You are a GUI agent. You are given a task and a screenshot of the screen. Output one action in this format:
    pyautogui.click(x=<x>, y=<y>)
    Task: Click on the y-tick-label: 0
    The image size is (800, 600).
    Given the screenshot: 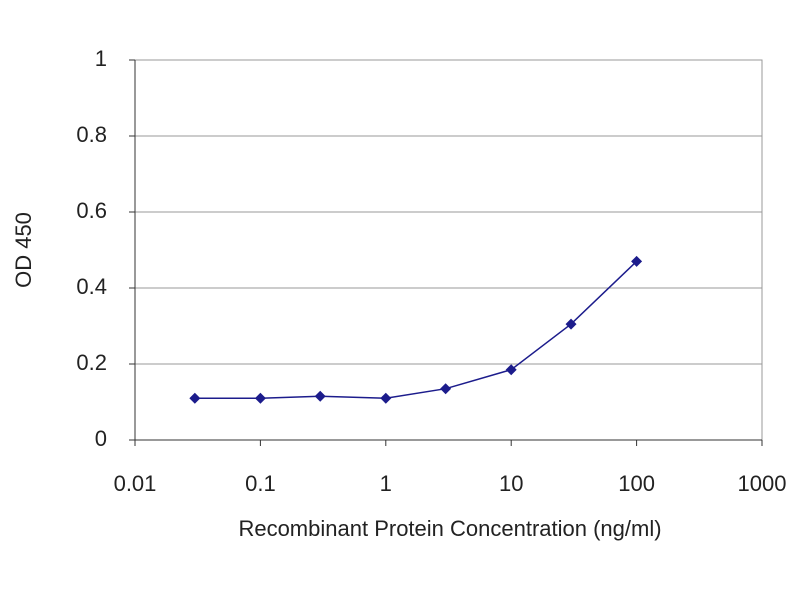 What is the action you would take?
    pyautogui.click(x=101, y=438)
    